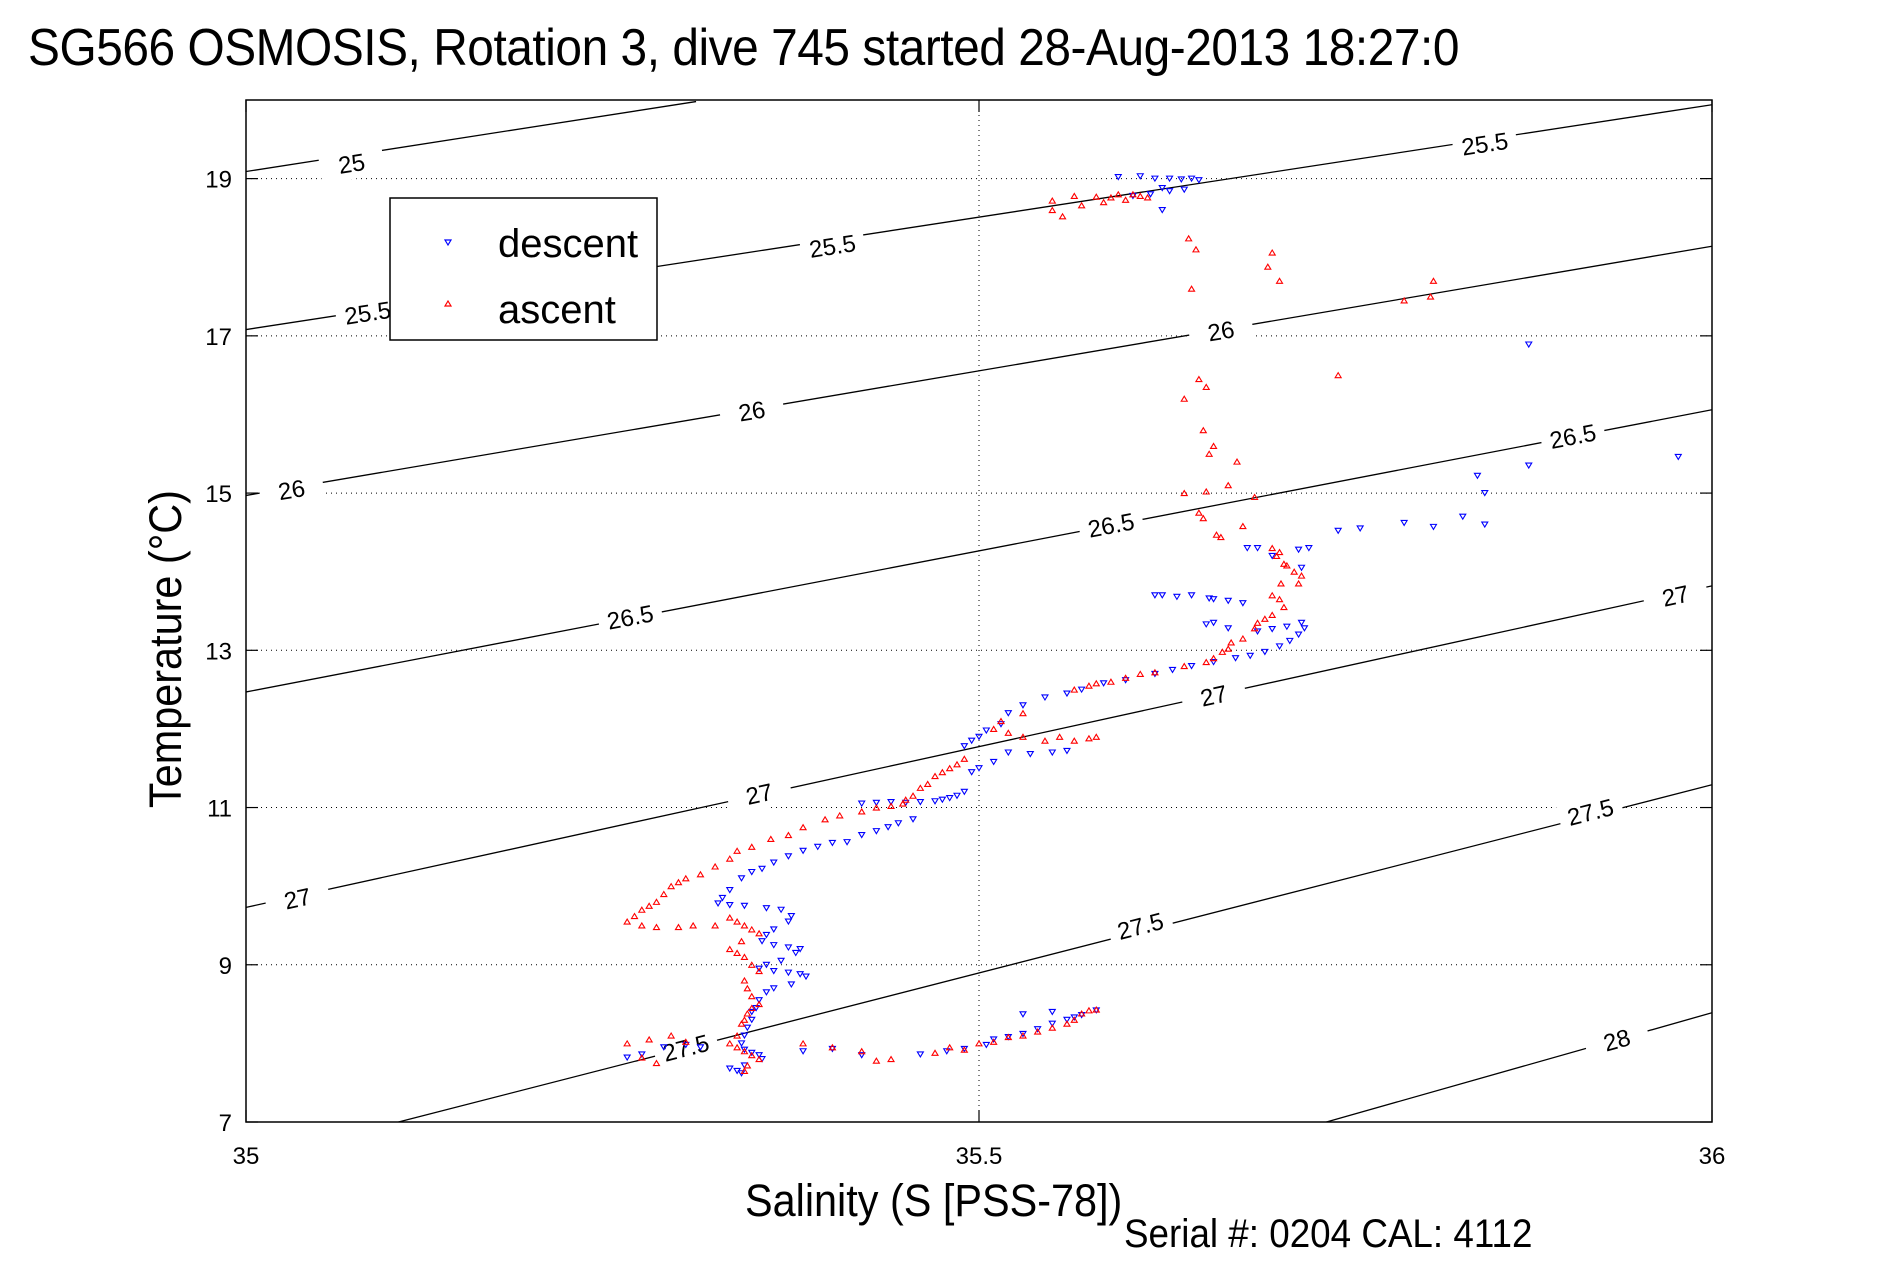 The image size is (1891, 1262). I want to click on legend-descent-label: descent, so click(568, 244).